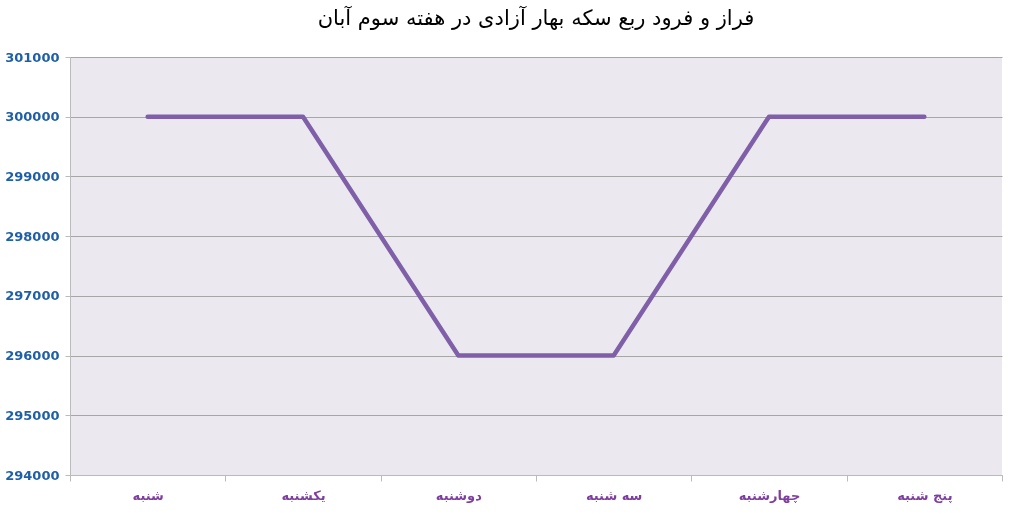  What do you see at coordinates (148, 495) in the screenshot?
I see `x-tick-label: شنبه` at bounding box center [148, 495].